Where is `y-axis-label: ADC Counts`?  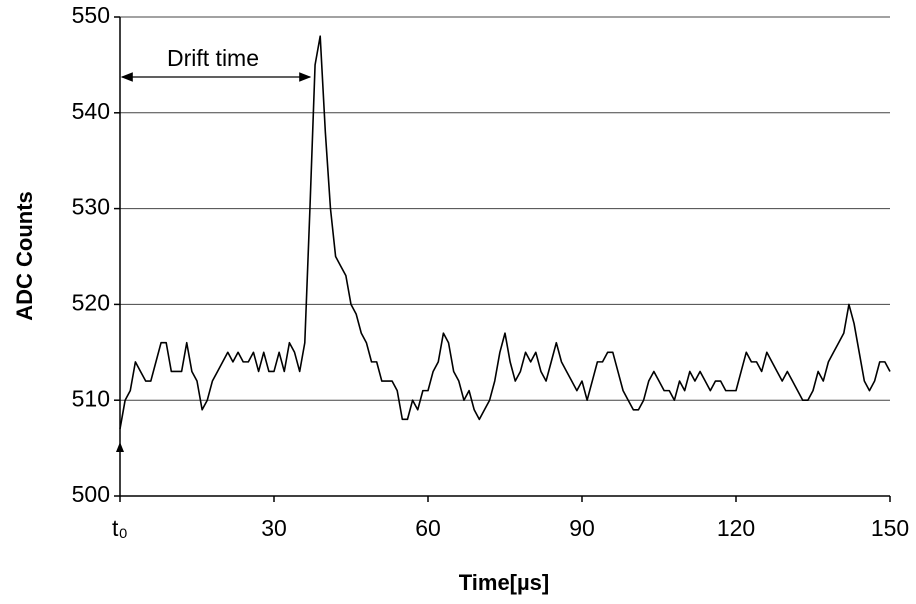
y-axis-label: ADC Counts is located at coordinates (24, 256).